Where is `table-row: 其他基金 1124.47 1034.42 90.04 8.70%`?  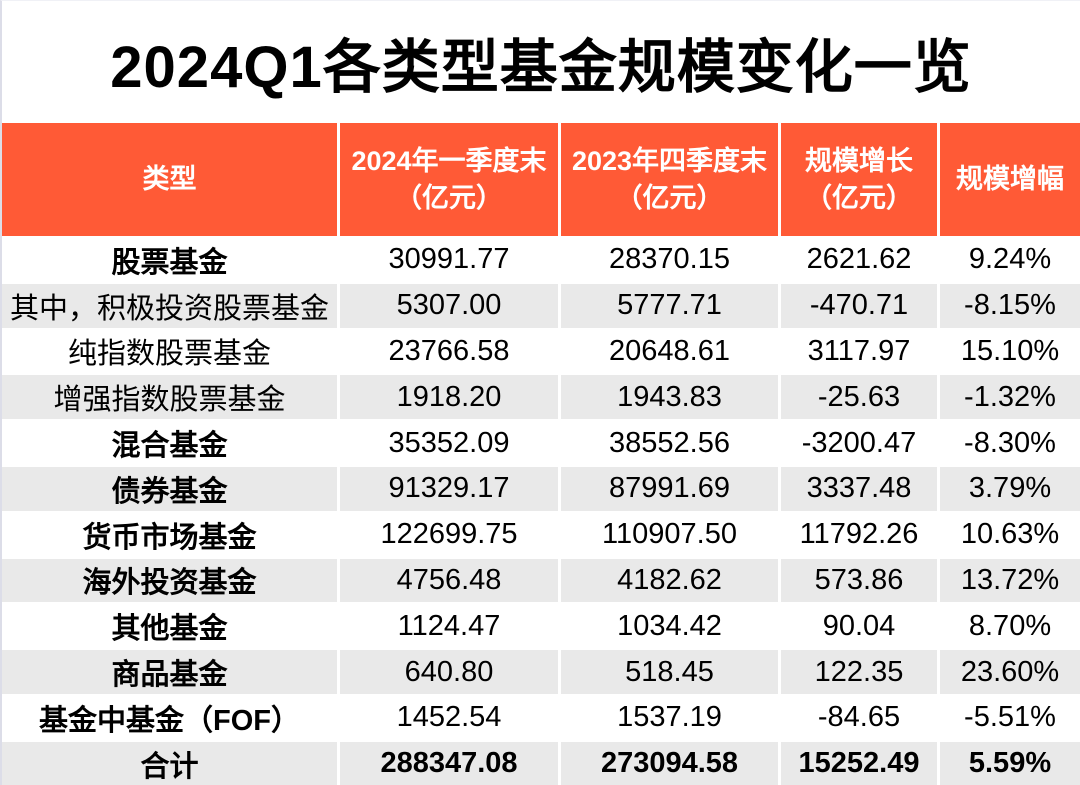 table-row: 其他基金 1124.47 1034.42 90.04 8.70% is located at coordinates (541, 626).